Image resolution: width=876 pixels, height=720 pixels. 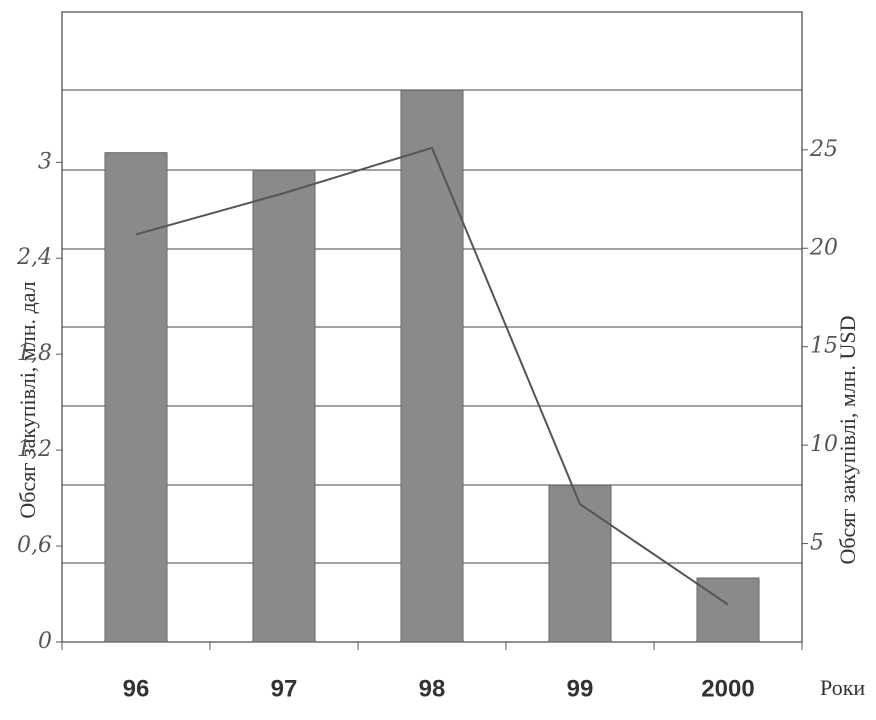 What do you see at coordinates (34, 353) in the screenshot?
I see `y-tick-label: 1,8` at bounding box center [34, 353].